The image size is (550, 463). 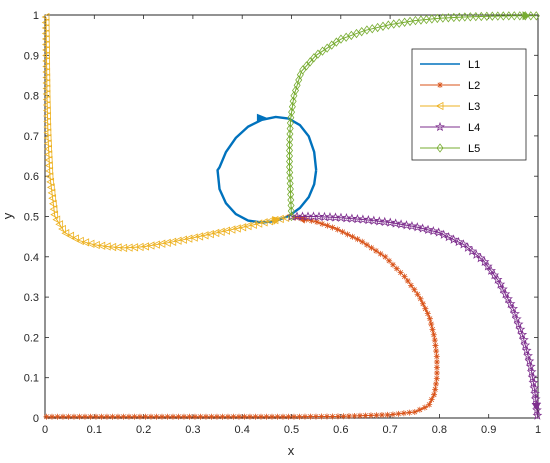 I want to click on y-tick-label: 0.2, so click(x=31, y=338).